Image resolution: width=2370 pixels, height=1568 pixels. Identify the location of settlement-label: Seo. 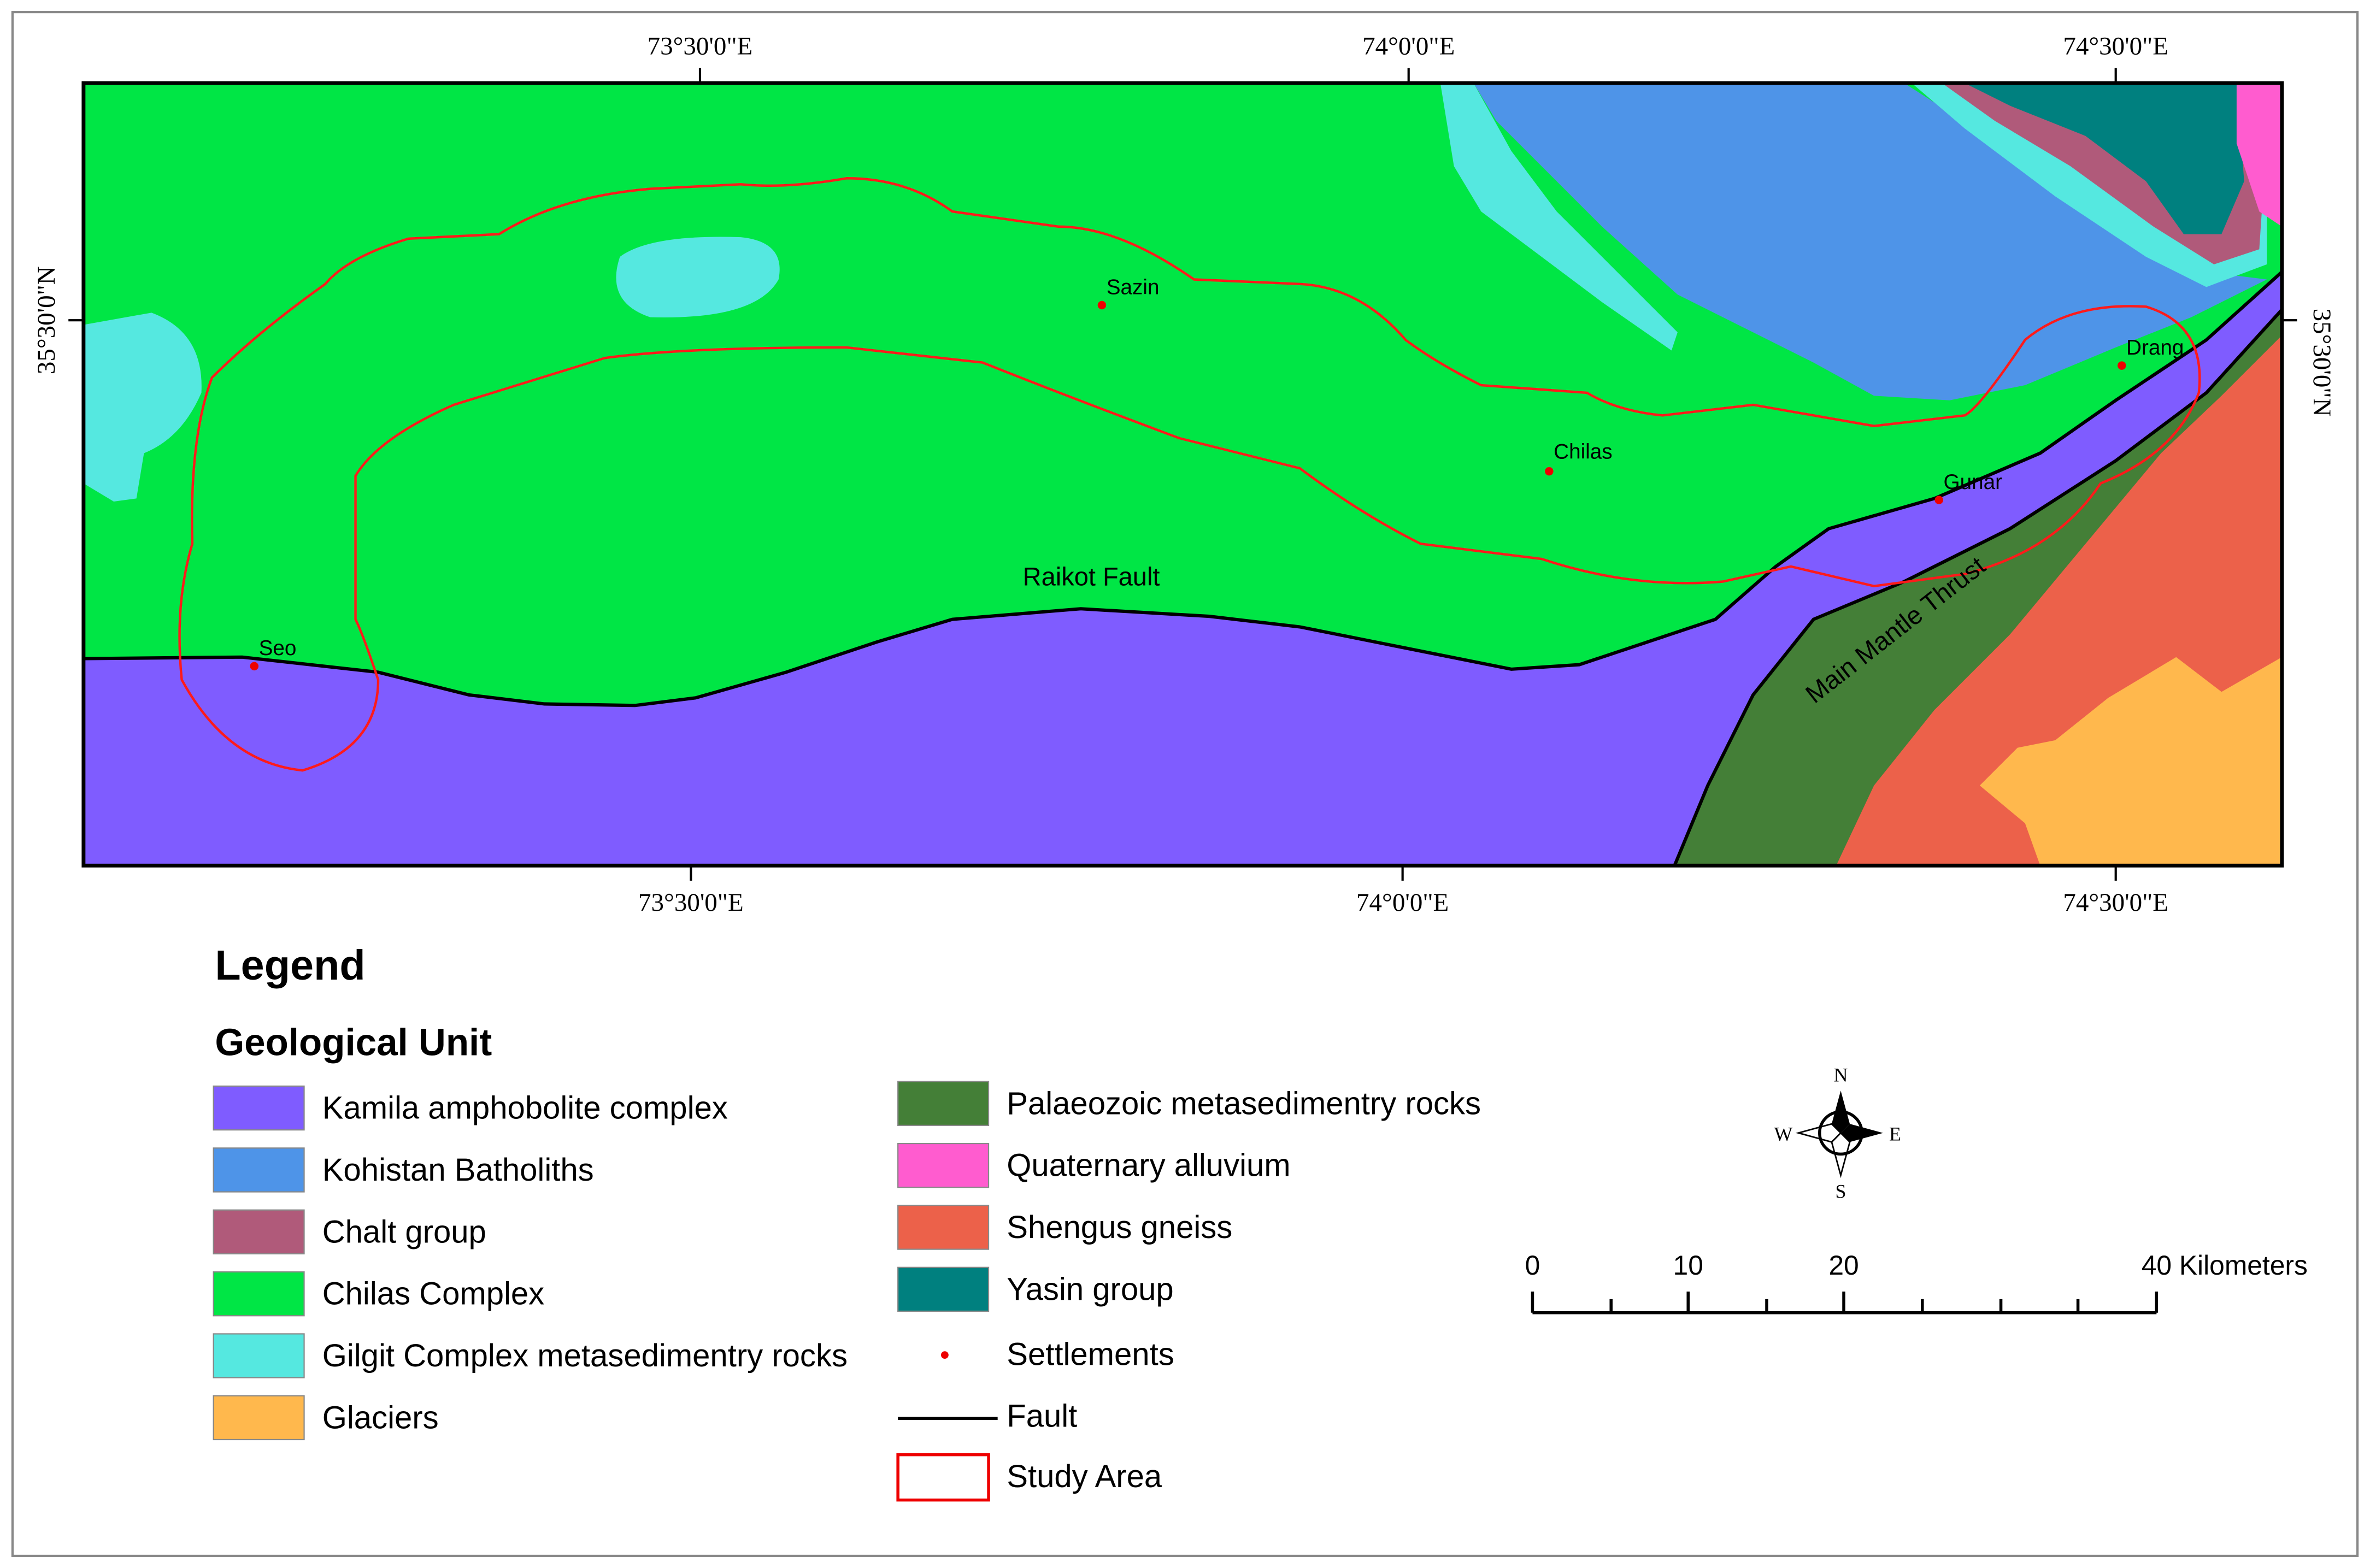
(278, 648).